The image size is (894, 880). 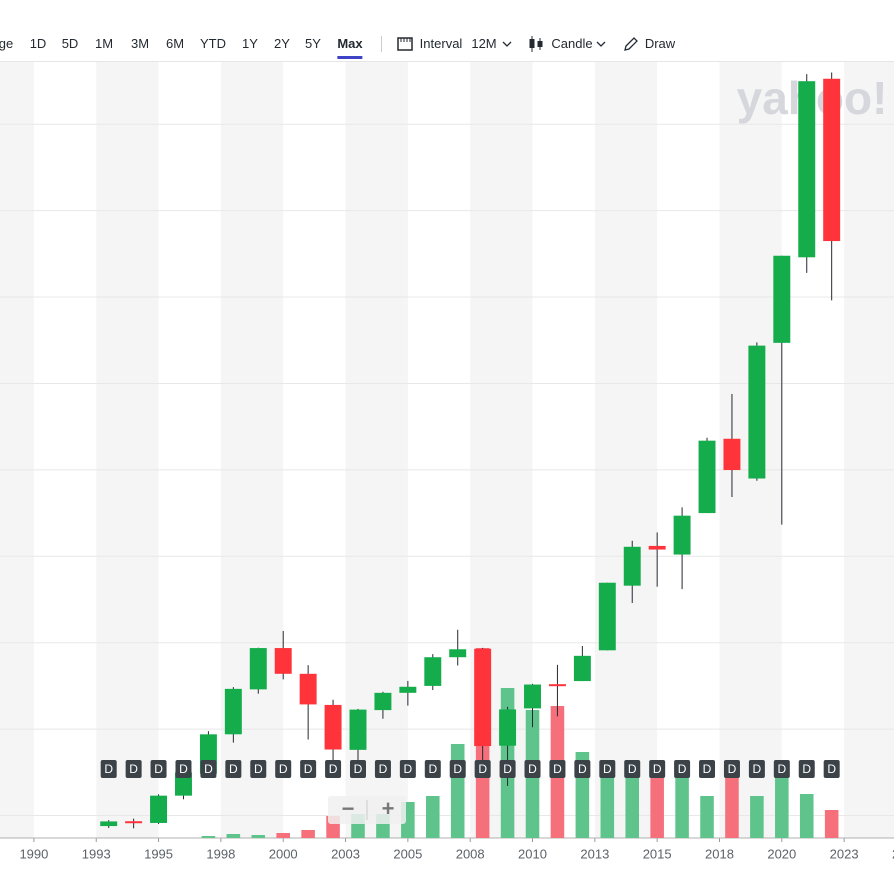 What do you see at coordinates (388, 808) in the screenshot?
I see `zoom-in: +` at bounding box center [388, 808].